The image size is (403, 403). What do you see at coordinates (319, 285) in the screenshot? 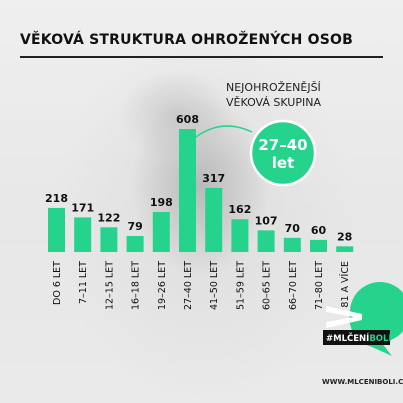
I see `category-label: 71–80 LET` at bounding box center [319, 285].